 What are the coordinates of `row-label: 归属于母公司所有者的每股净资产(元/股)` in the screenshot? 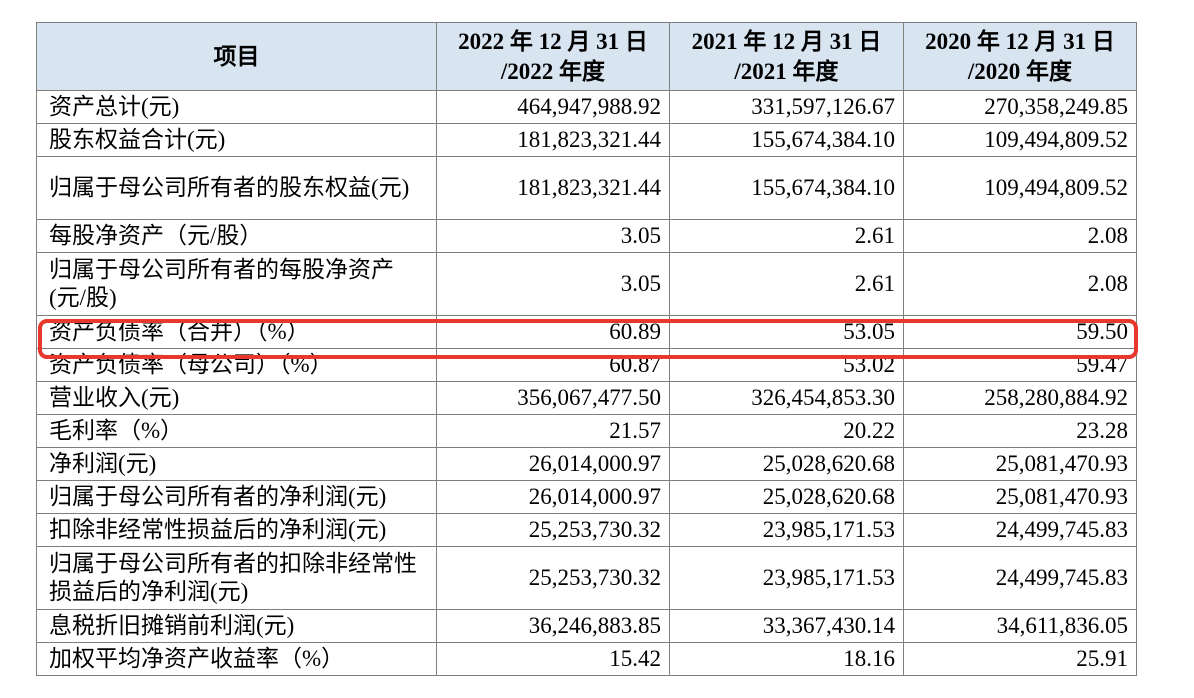 It's located at (236, 284).